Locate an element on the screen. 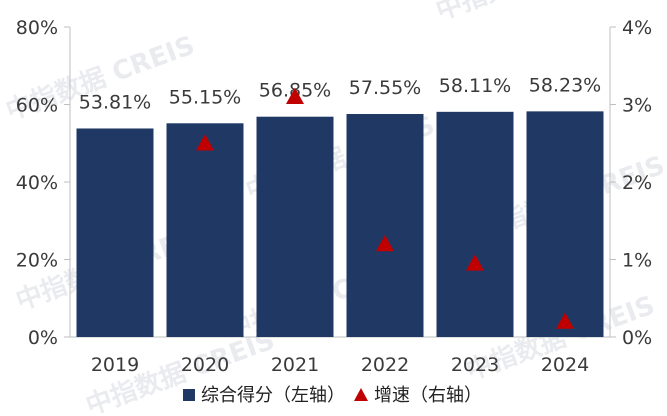 The width and height of the screenshot is (667, 416). right-tick-label: 1% is located at coordinates (637, 261).